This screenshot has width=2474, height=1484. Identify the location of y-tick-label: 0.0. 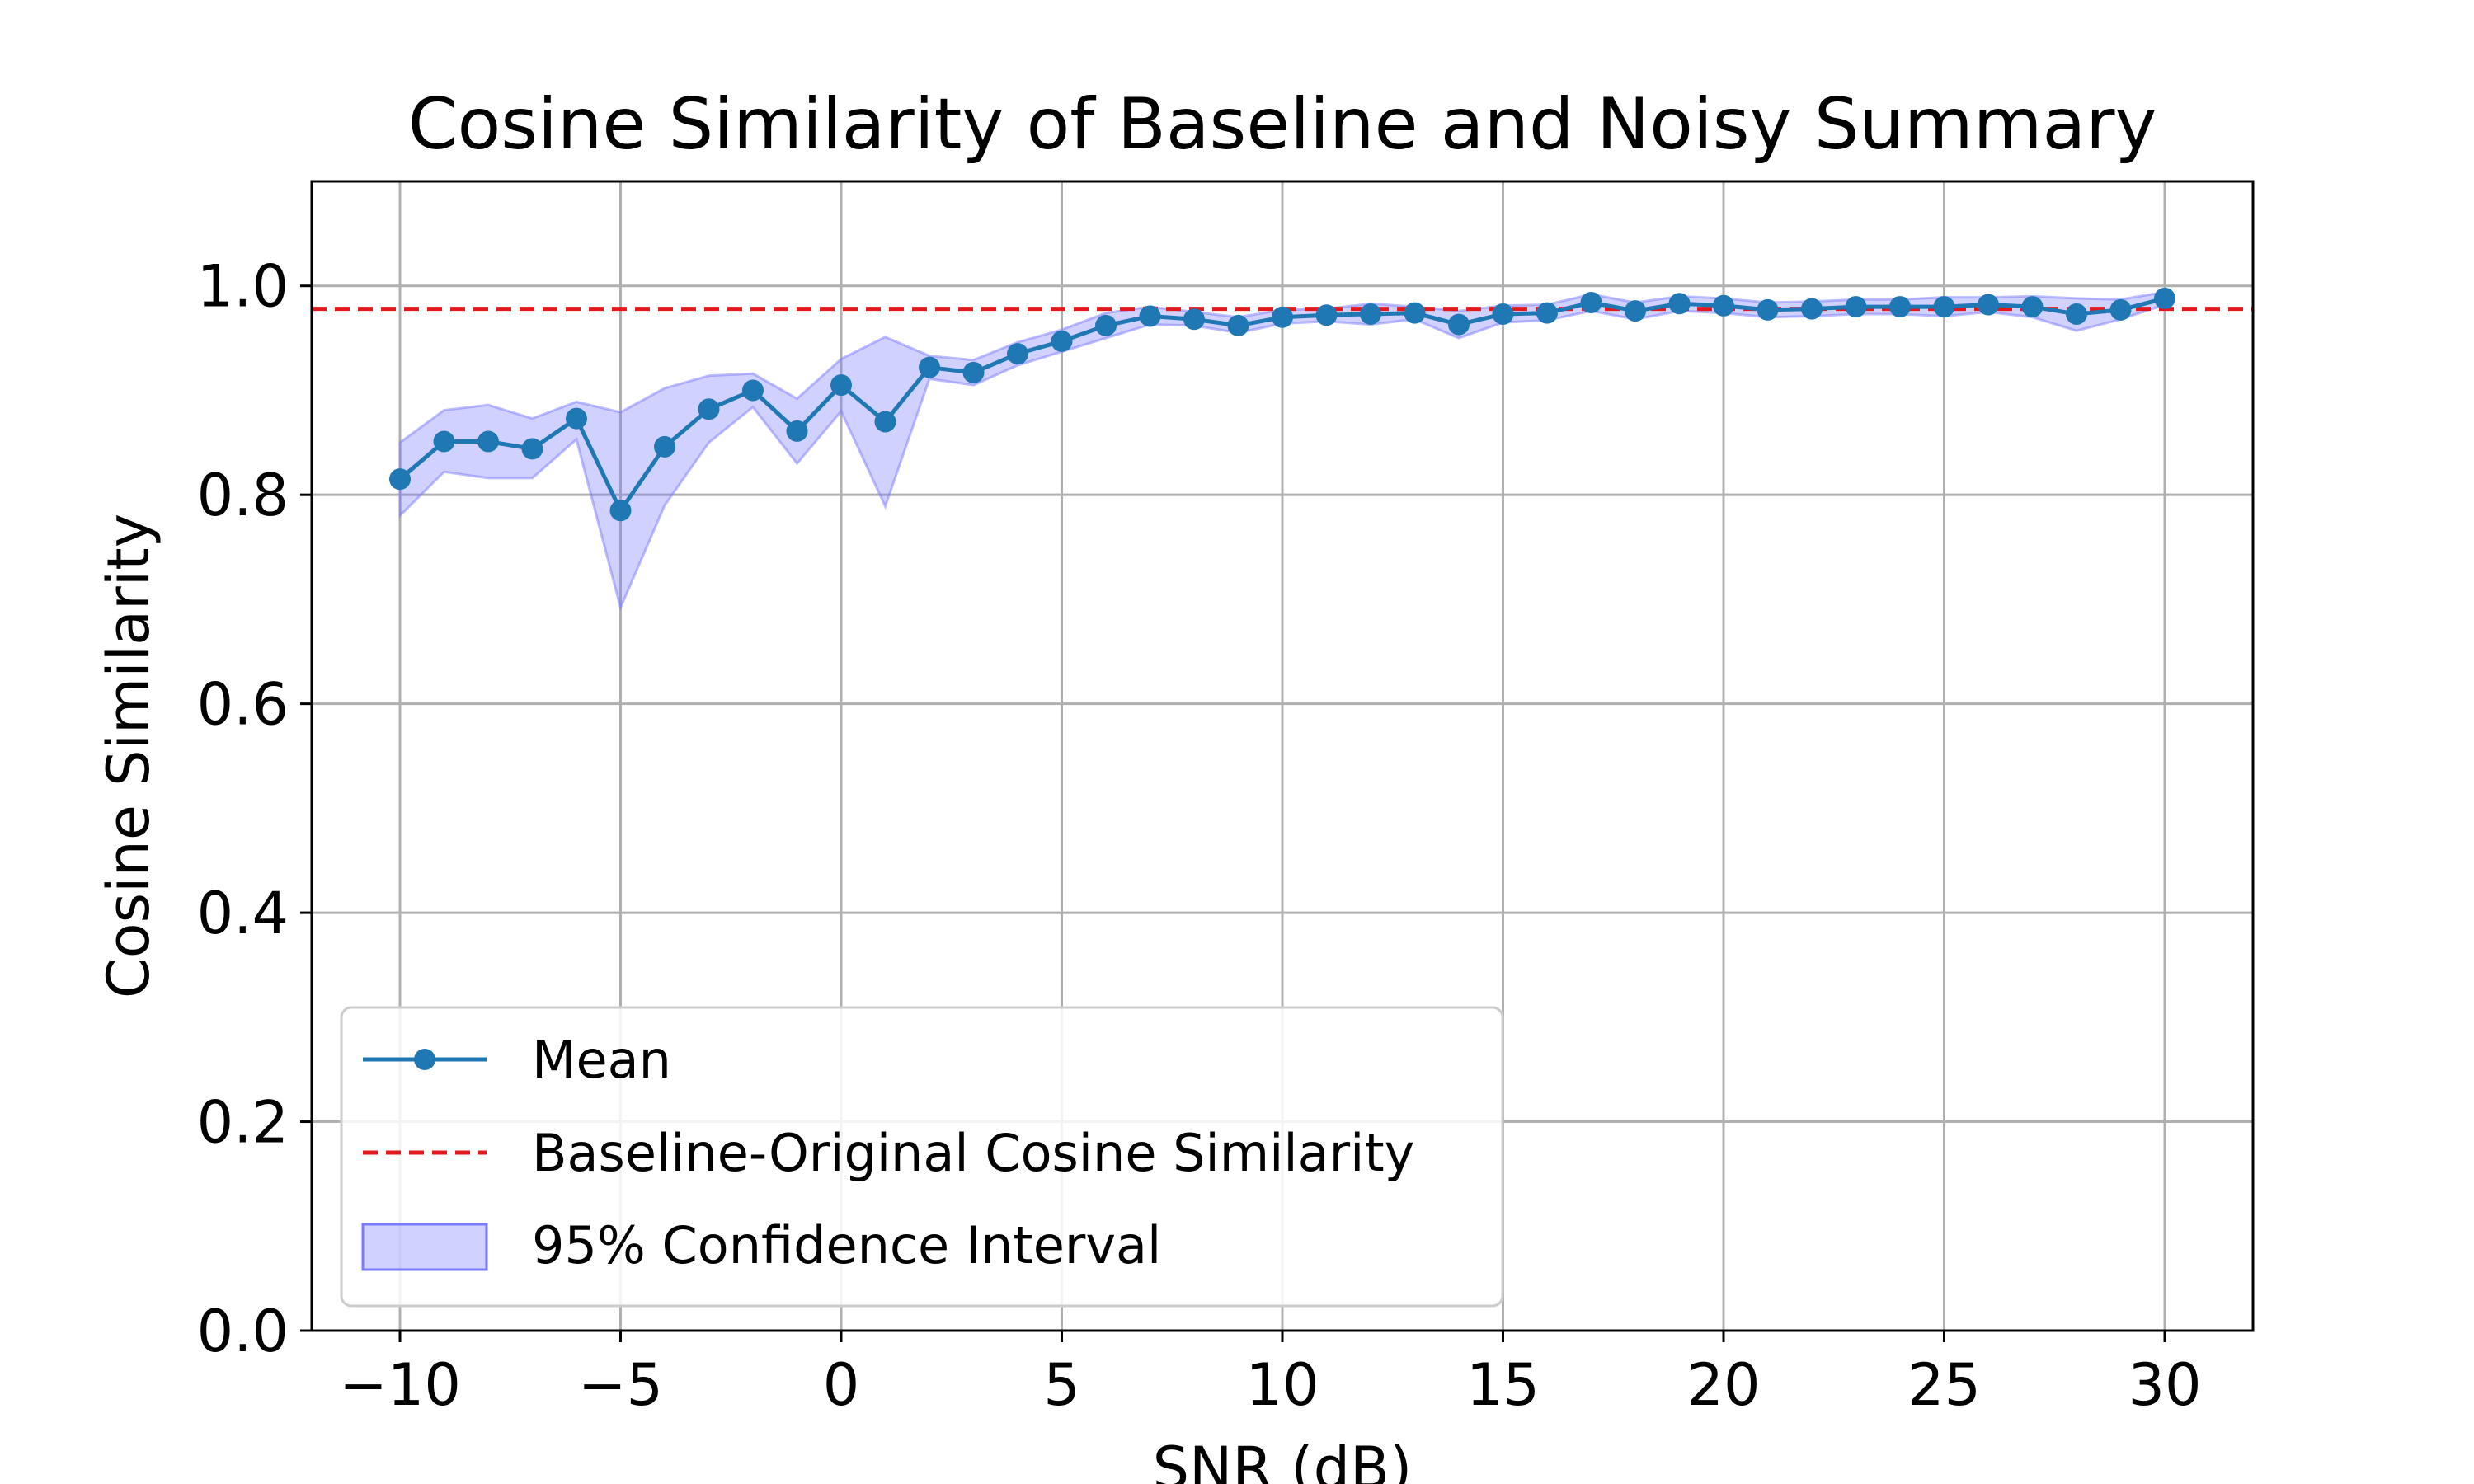
(243, 1331).